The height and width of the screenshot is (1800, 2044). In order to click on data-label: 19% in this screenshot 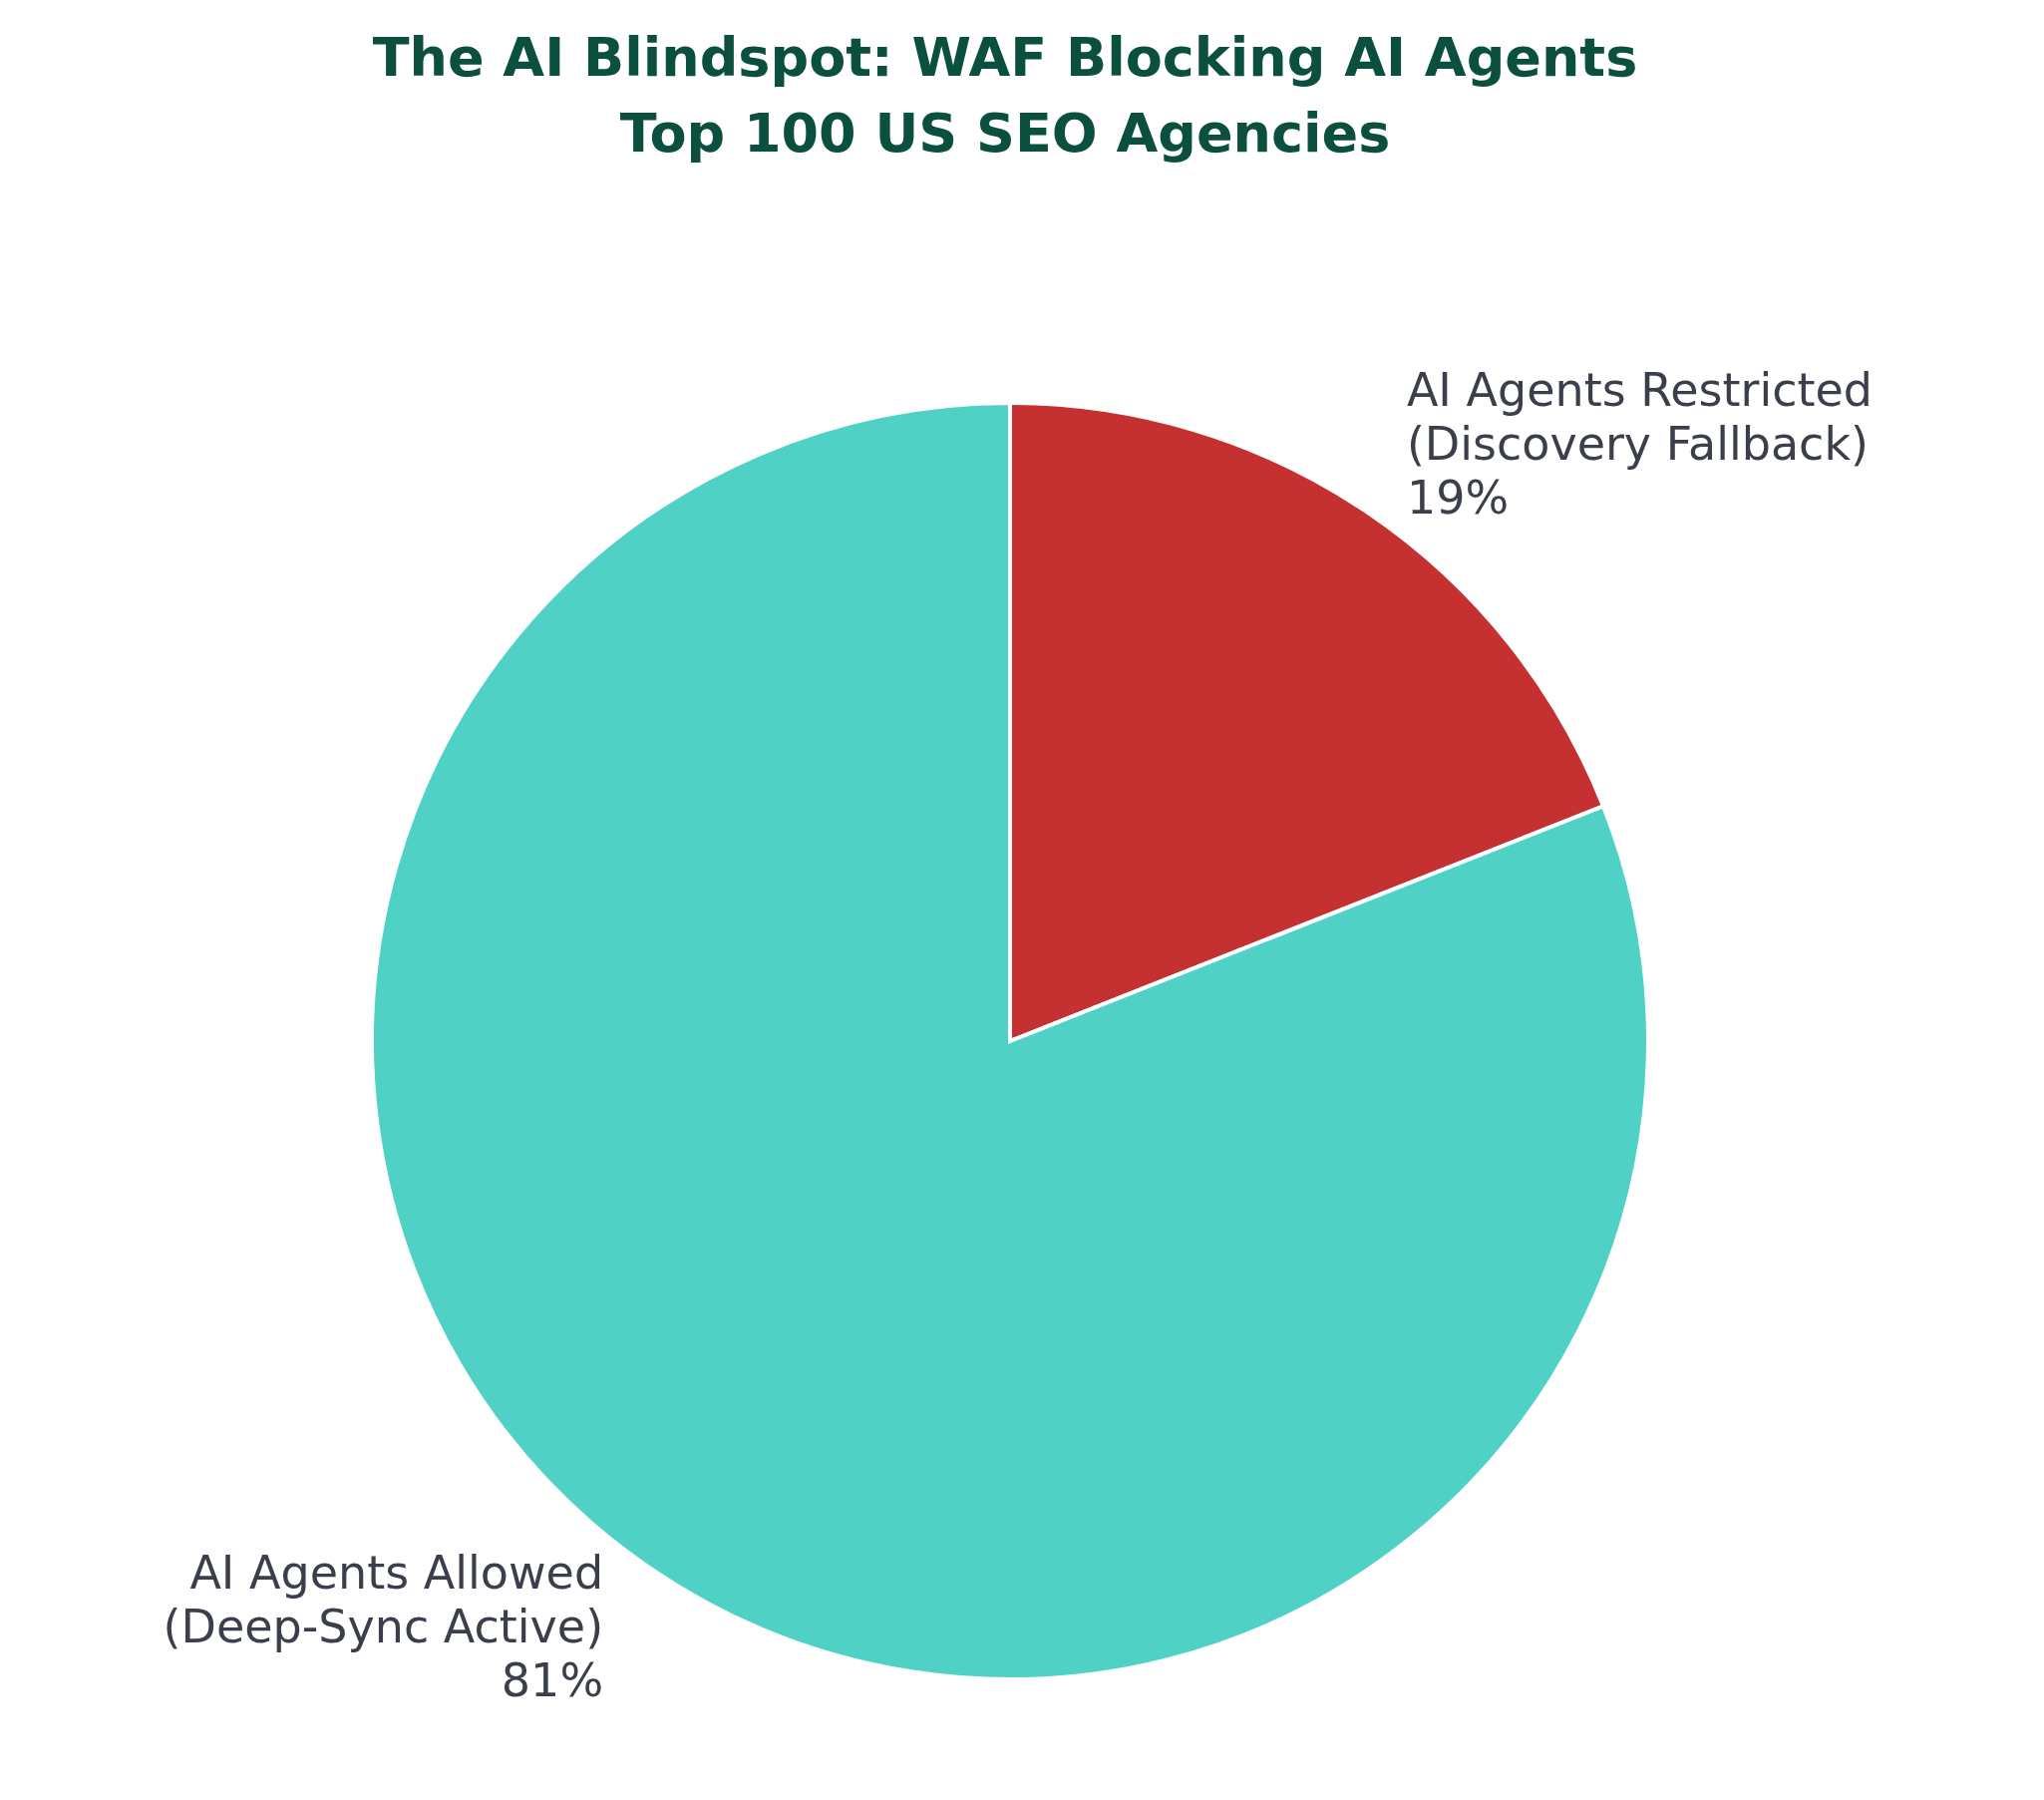, I will do `click(1458, 498)`.